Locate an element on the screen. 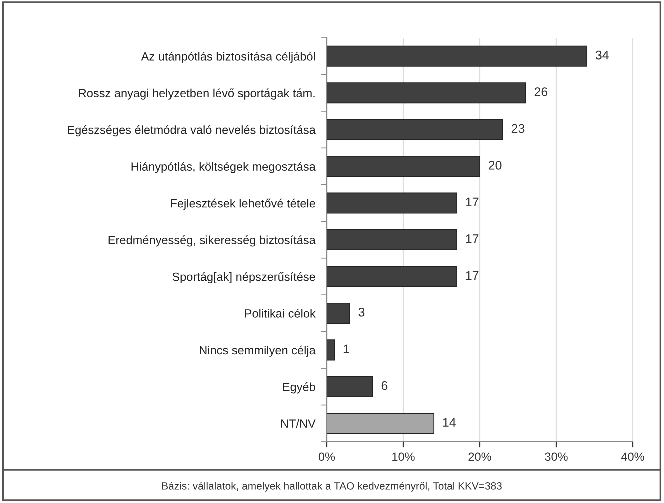 The image size is (664, 503). data-label: 14 is located at coordinates (449, 422).